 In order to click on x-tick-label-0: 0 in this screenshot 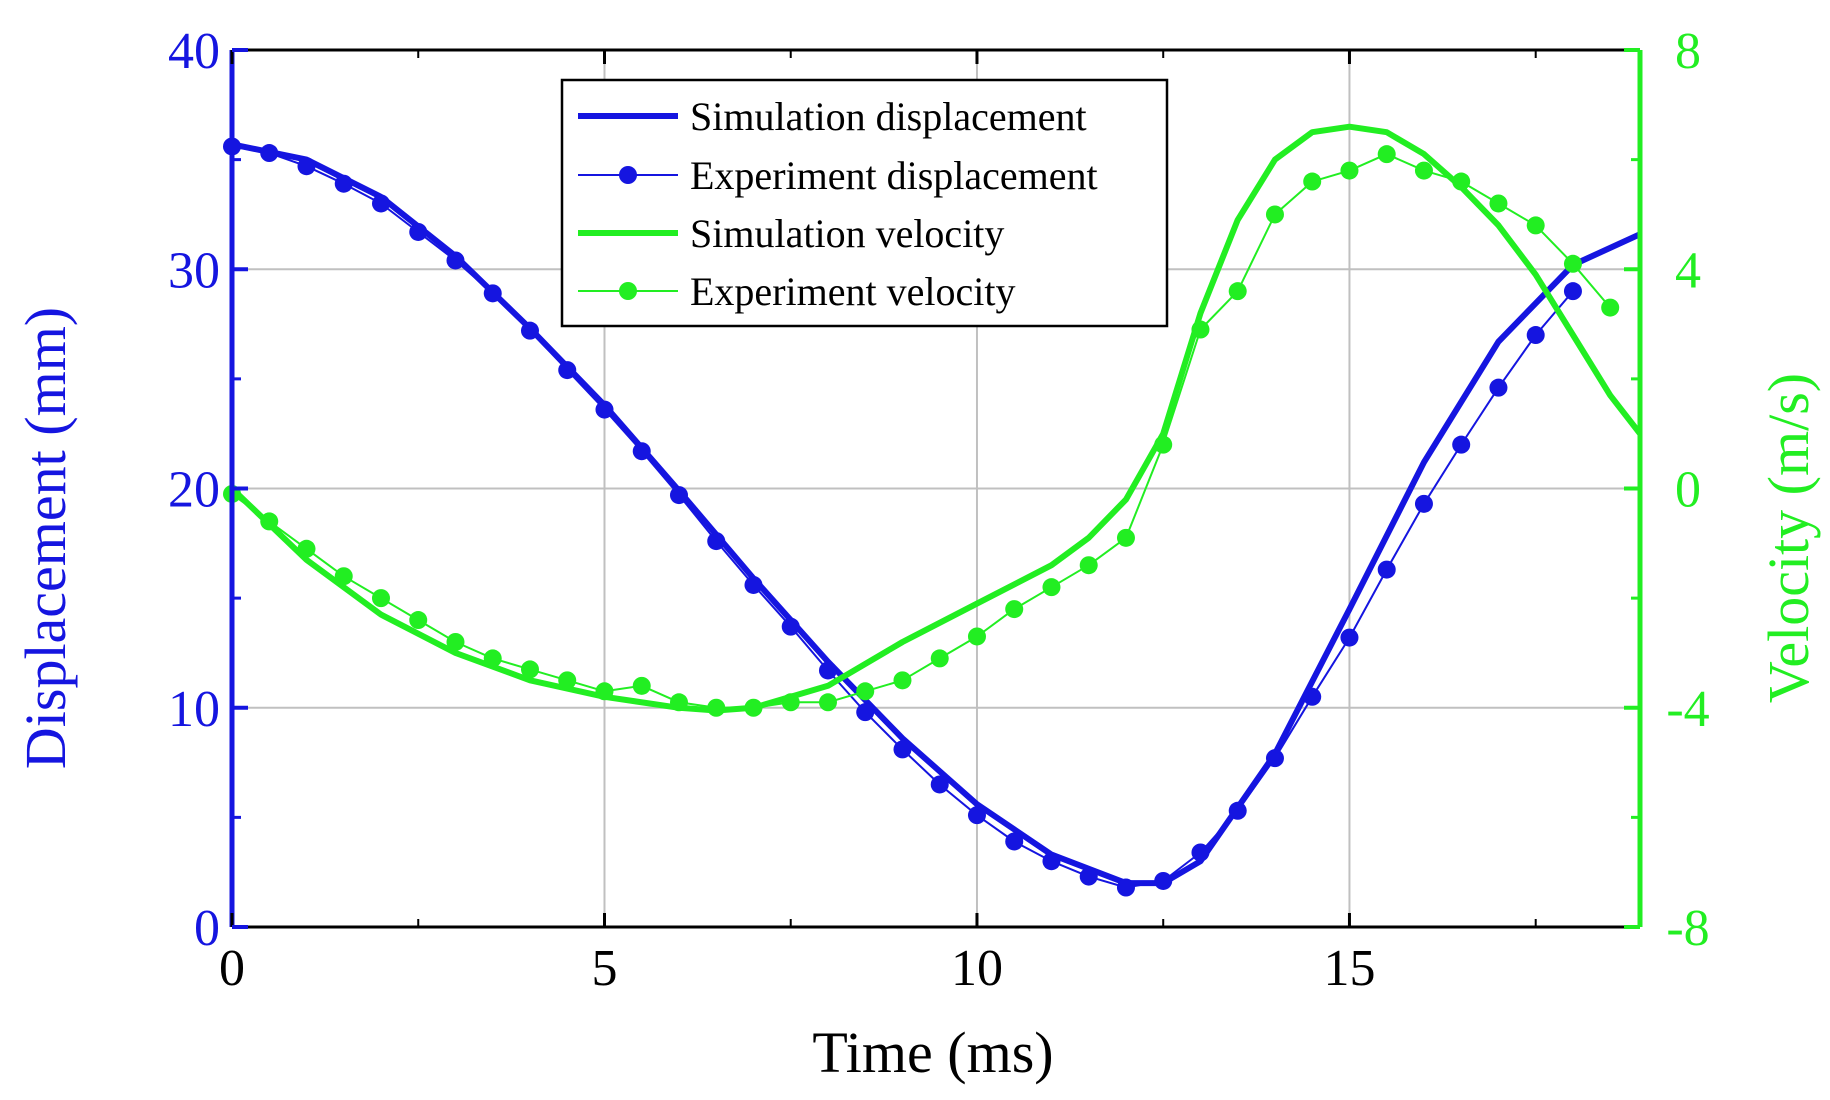, I will do `click(232, 968)`.